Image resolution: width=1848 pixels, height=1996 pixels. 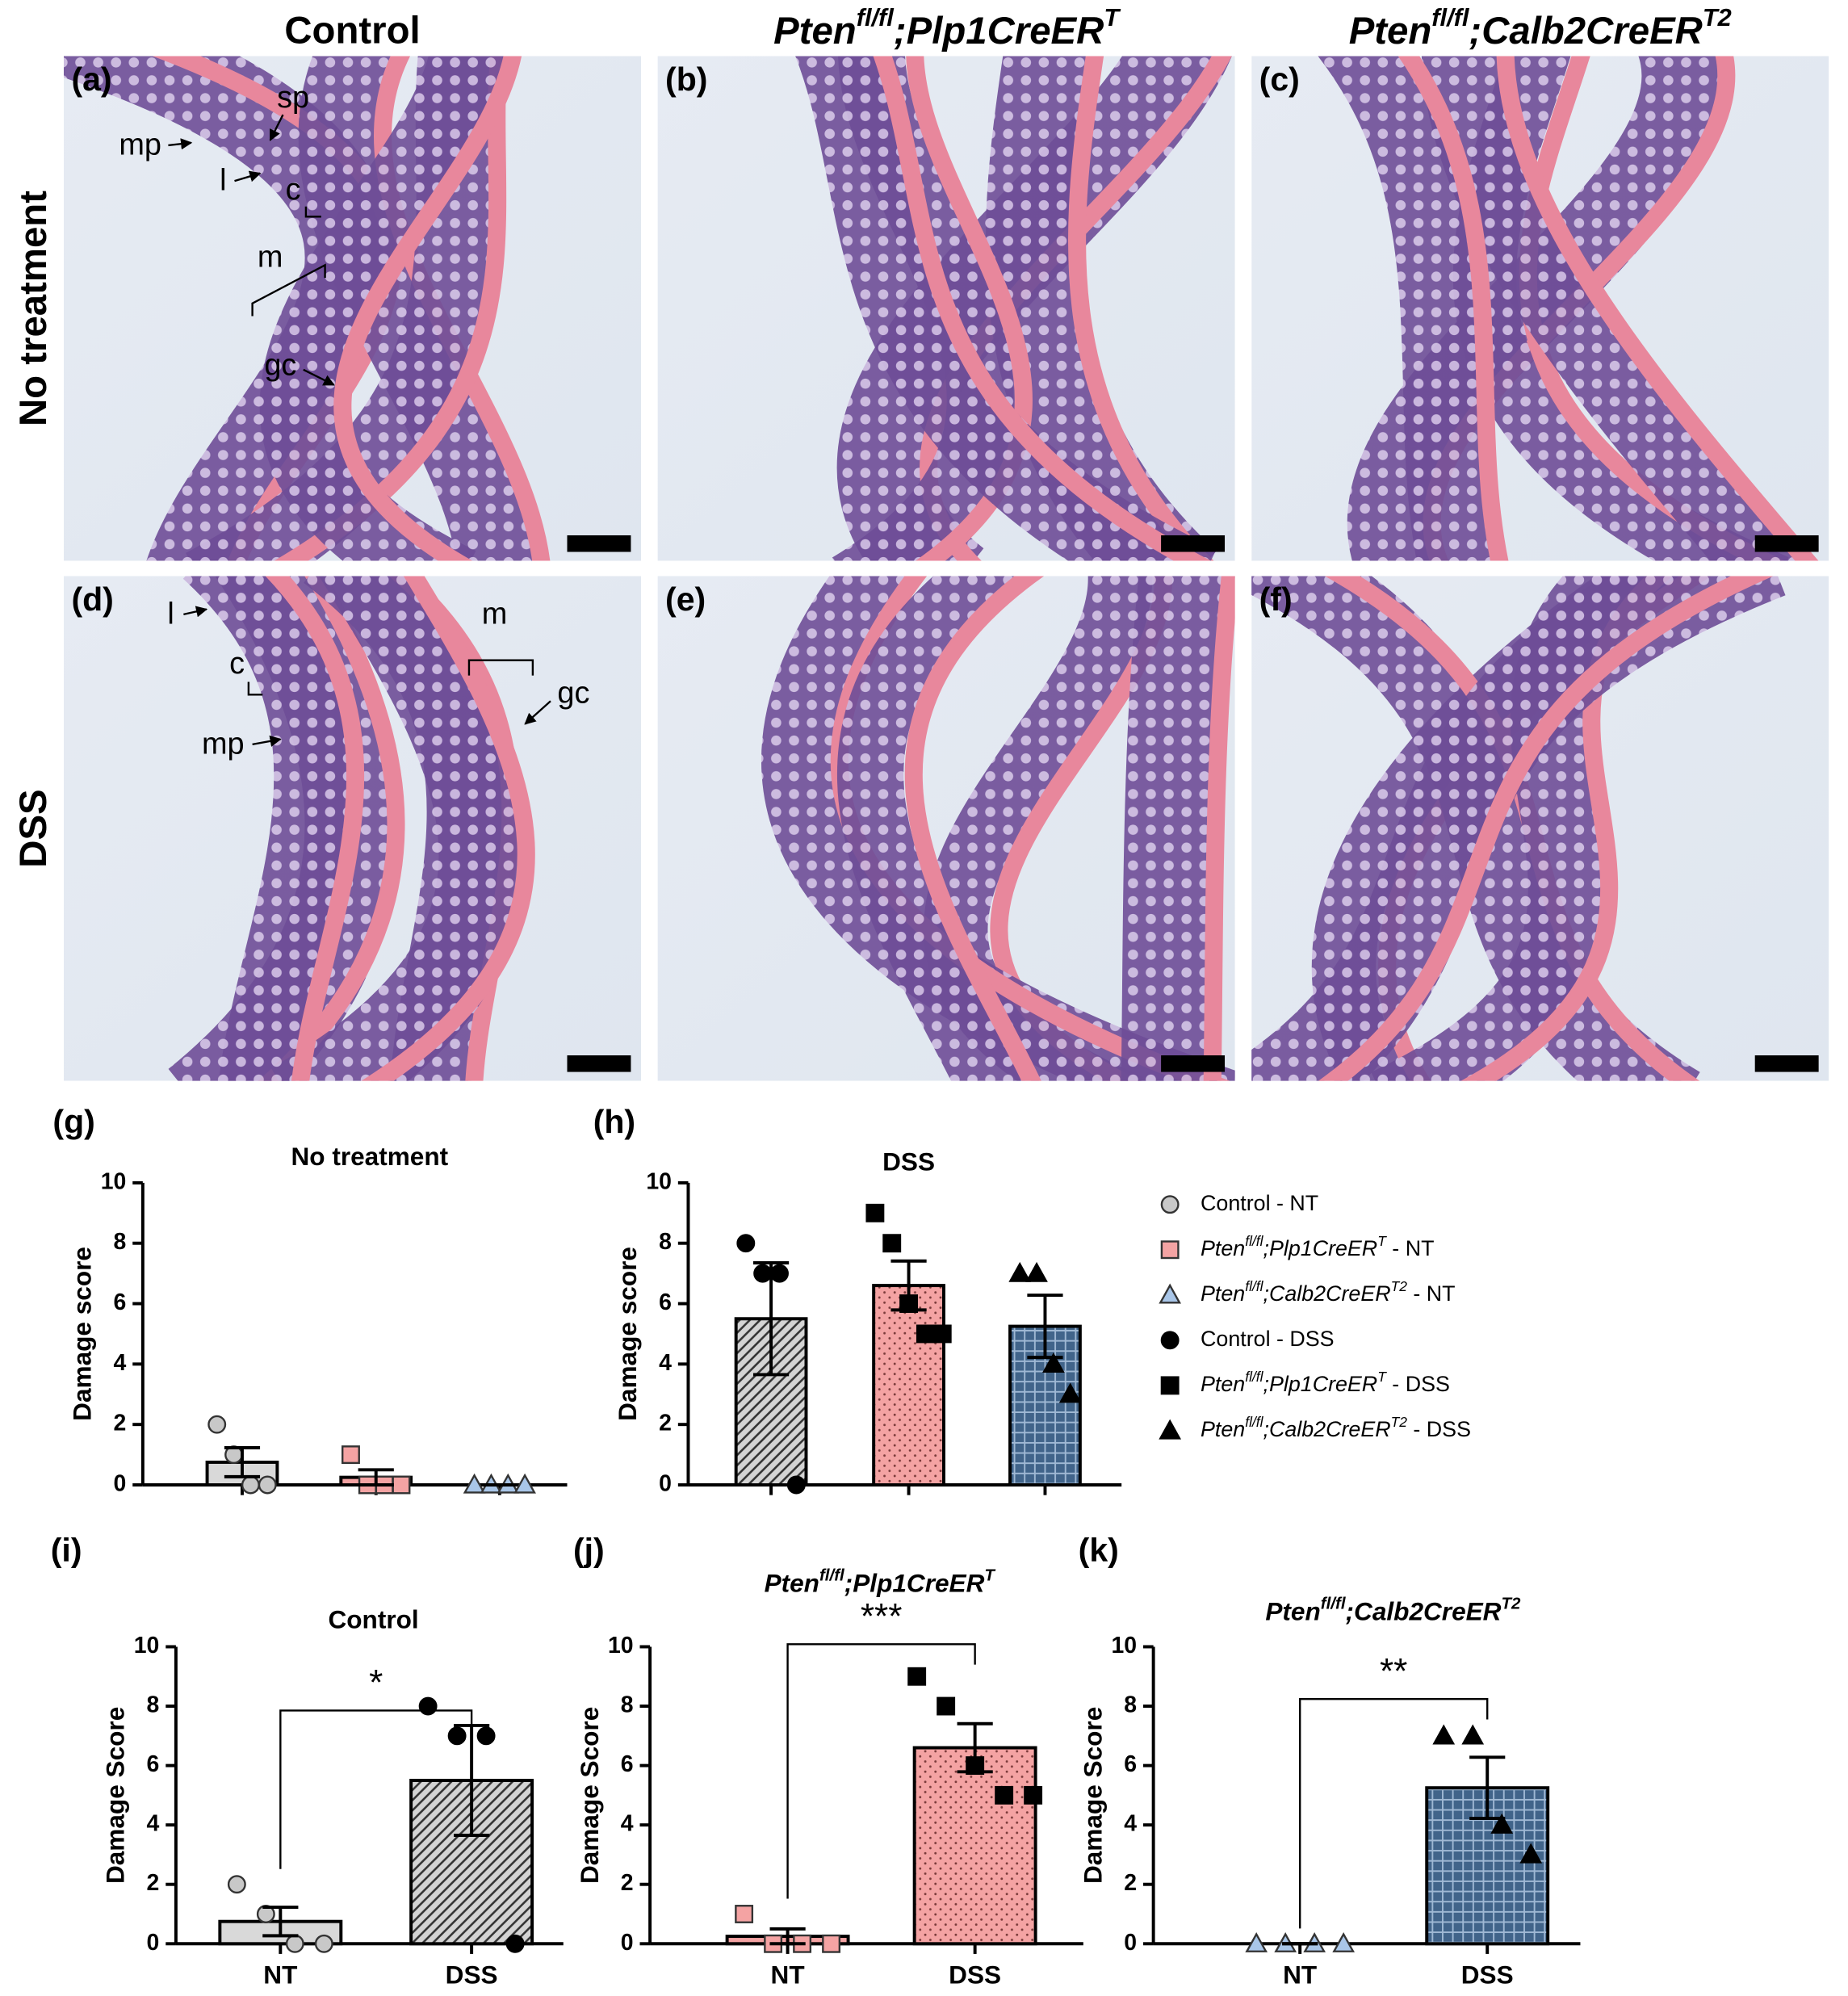 What do you see at coordinates (1390, 31) in the screenshot?
I see `column-title-part: Pten` at bounding box center [1390, 31].